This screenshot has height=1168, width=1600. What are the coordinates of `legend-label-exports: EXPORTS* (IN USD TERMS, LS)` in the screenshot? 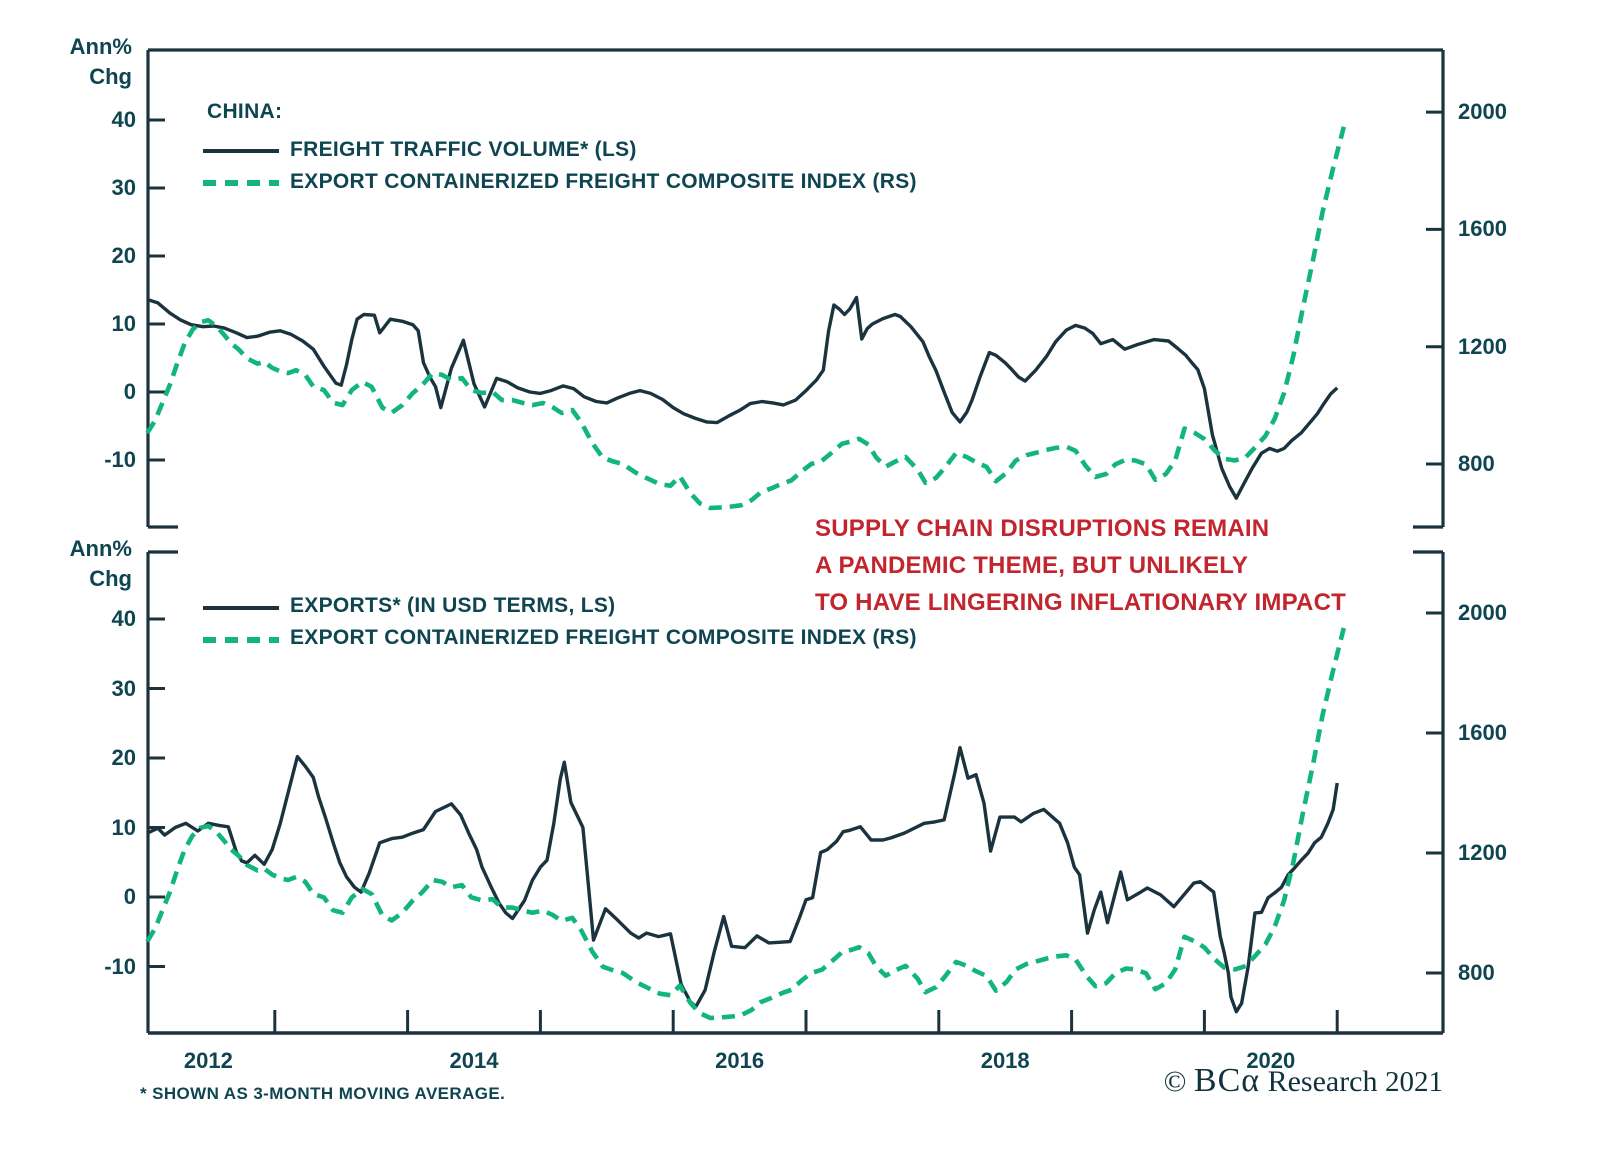 It's located at (453, 605).